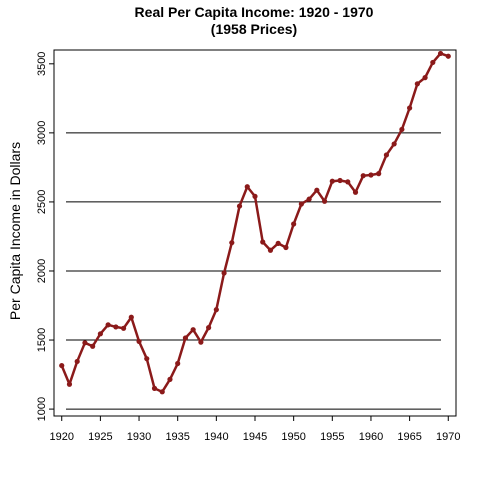  I want to click on y-axis: 1000 1500 2000 2500 3000 3500, so click(45, 236).